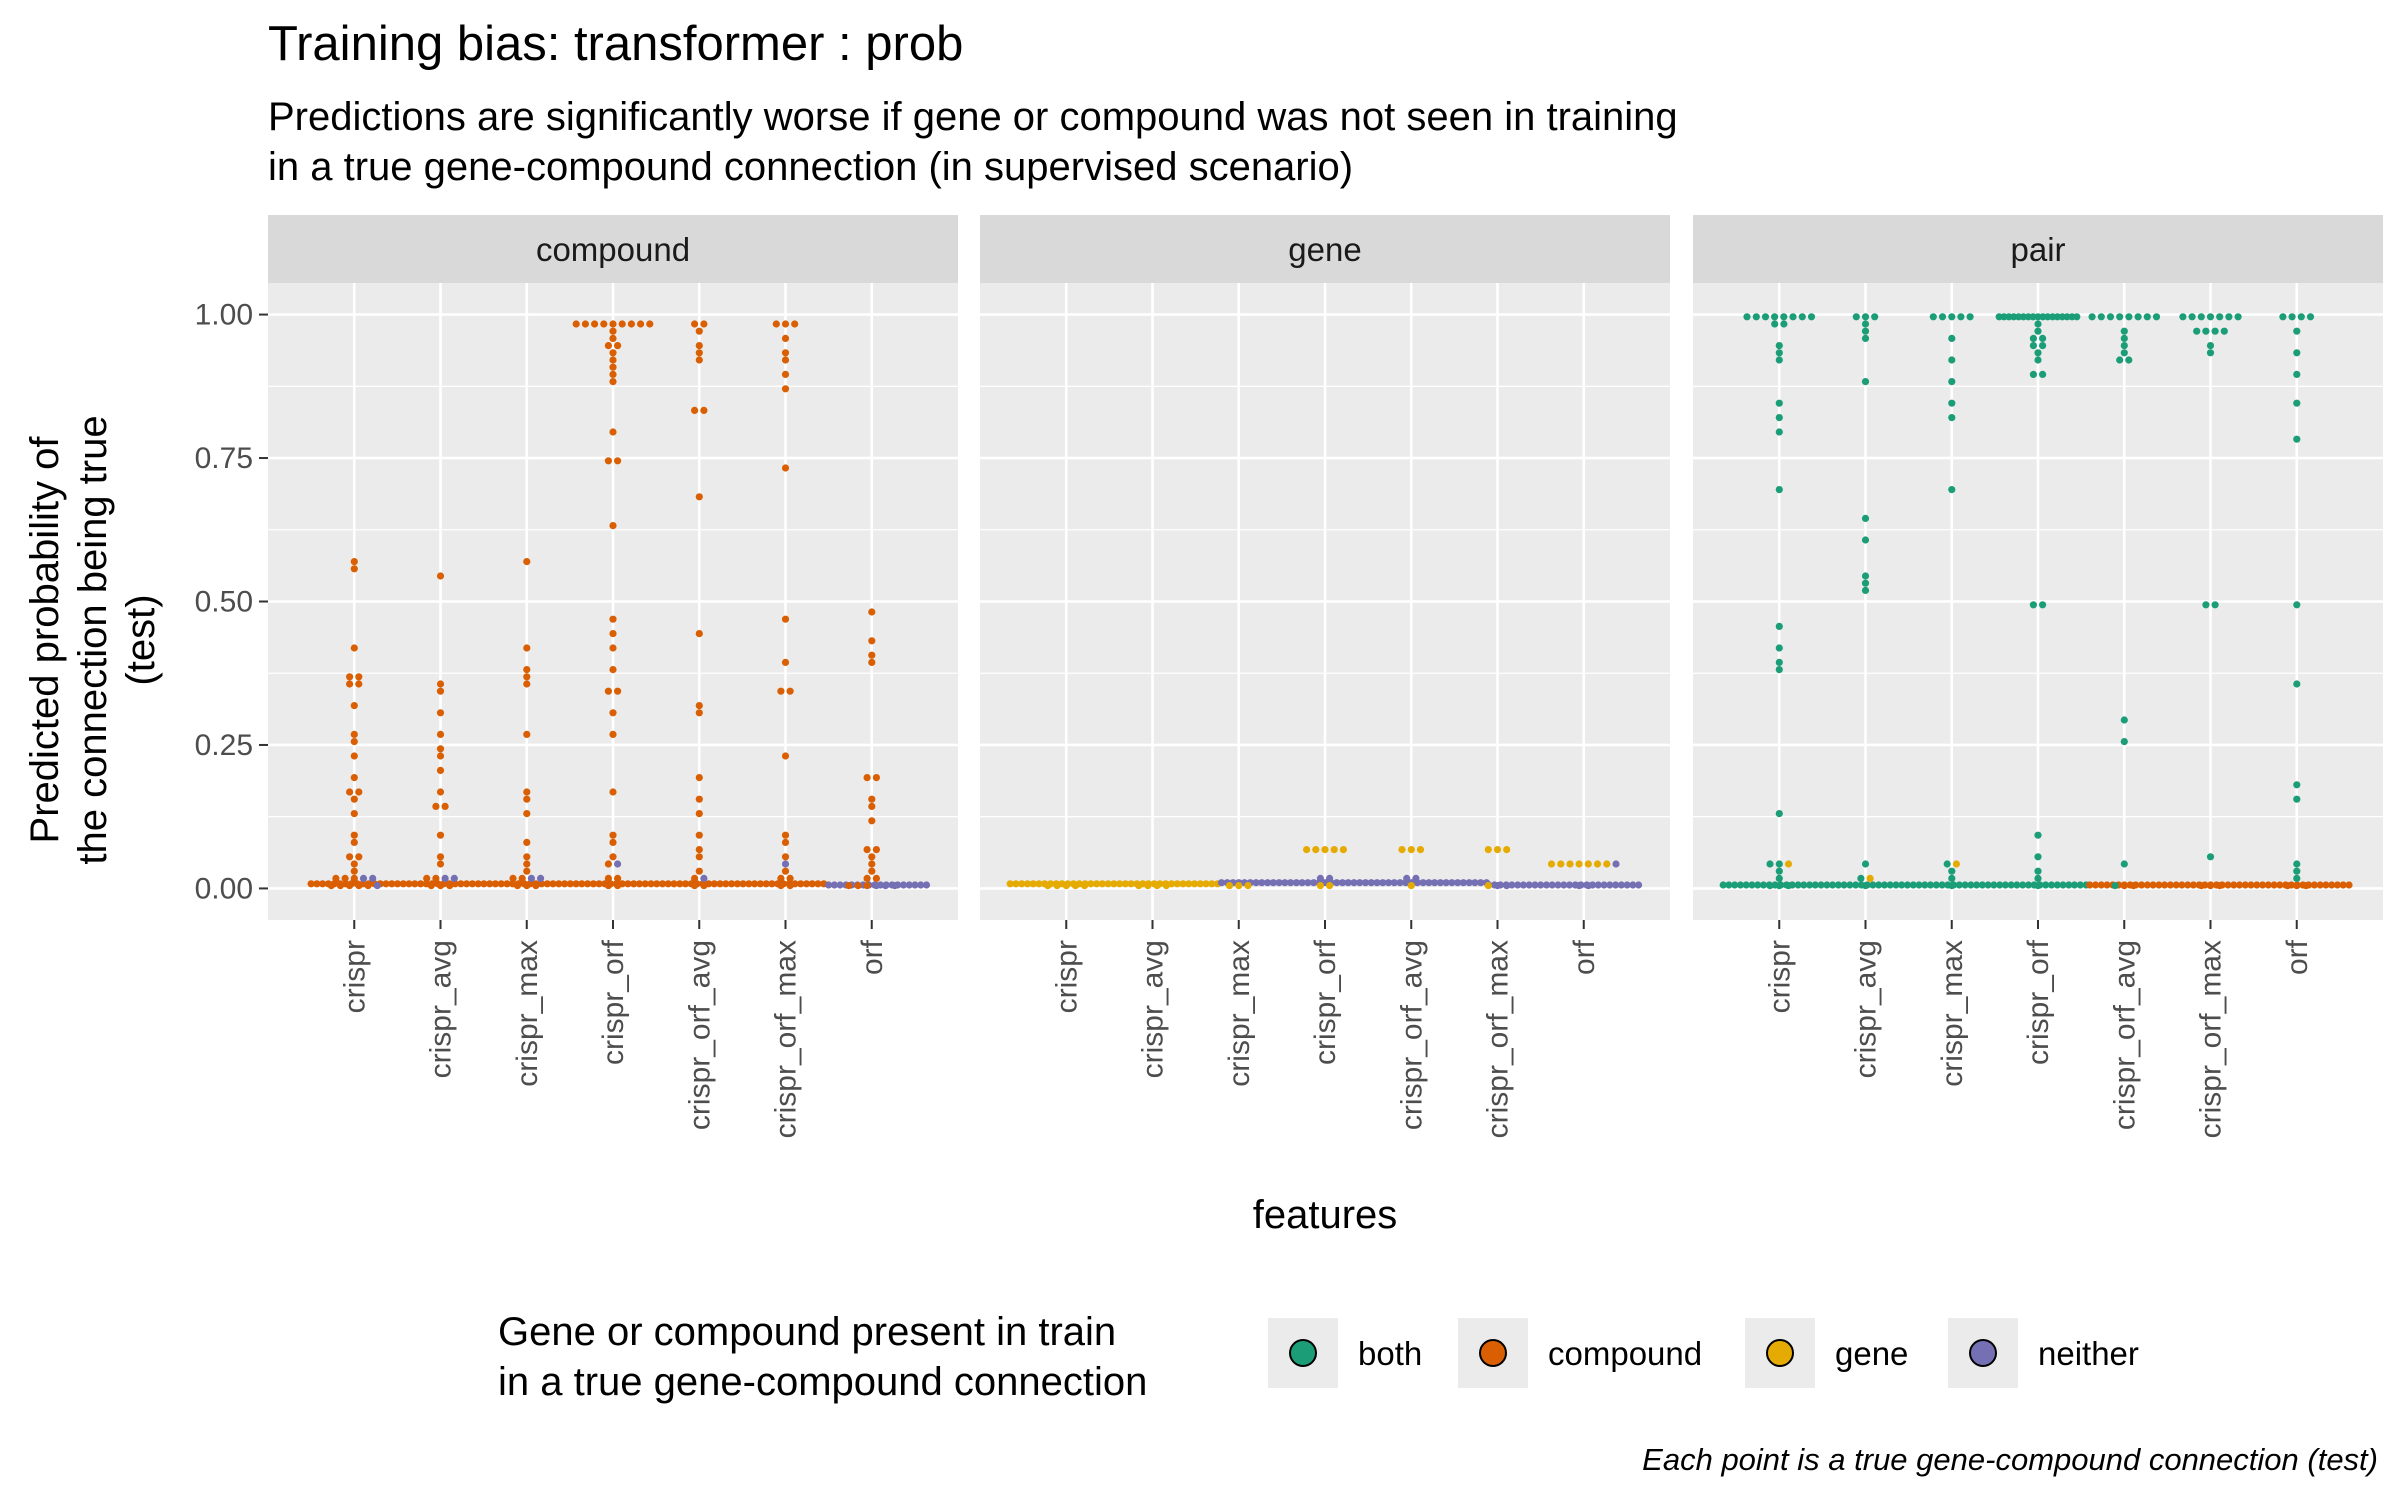 This screenshot has width=2400, height=1500. What do you see at coordinates (1324, 868) in the screenshot?
I see `data-points` at bounding box center [1324, 868].